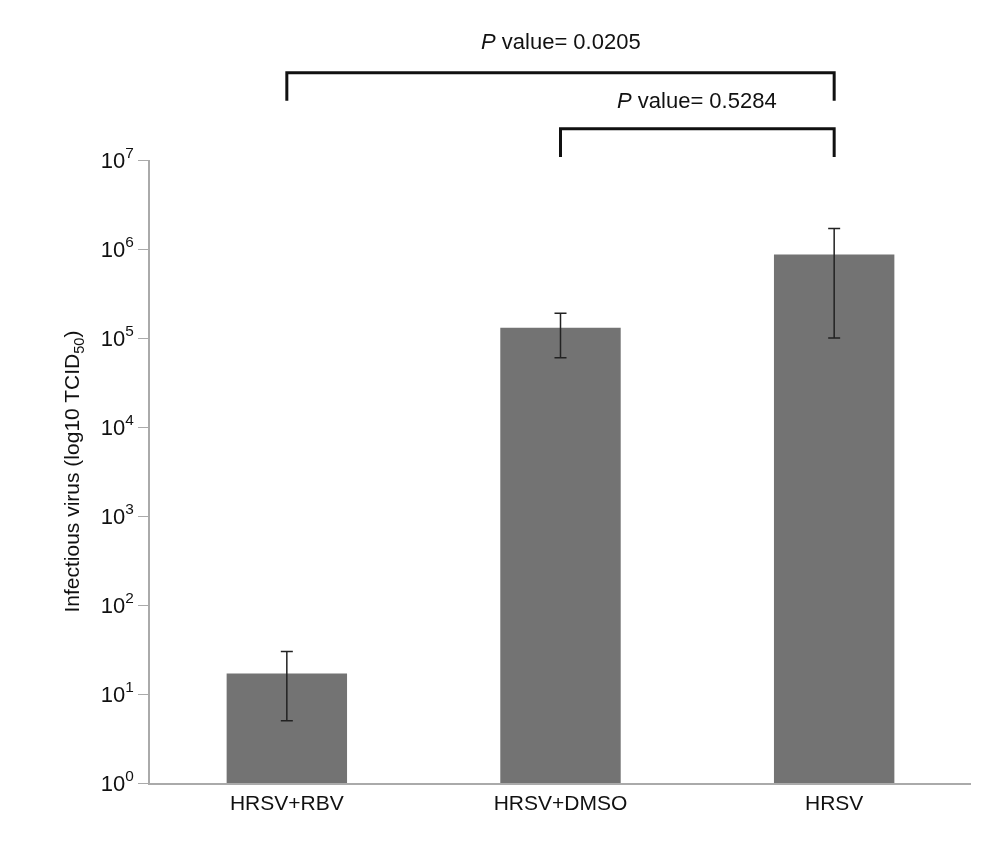  Describe the element at coordinates (117, 692) in the screenshot. I see `y-tick-label: 10$^{1}$` at that location.